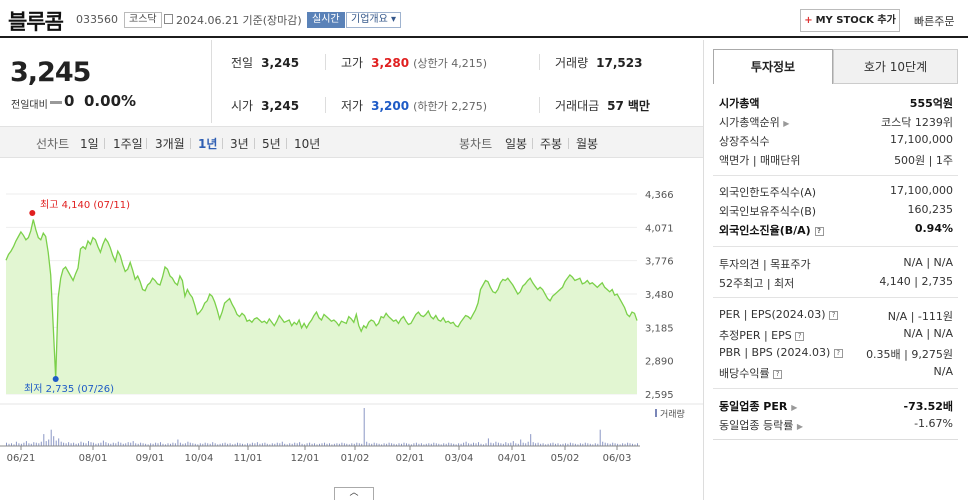 The width and height of the screenshot is (968, 500). Describe the element at coordinates (551, 144) in the screenshot. I see `candle-weekly: 주봉` at that location.